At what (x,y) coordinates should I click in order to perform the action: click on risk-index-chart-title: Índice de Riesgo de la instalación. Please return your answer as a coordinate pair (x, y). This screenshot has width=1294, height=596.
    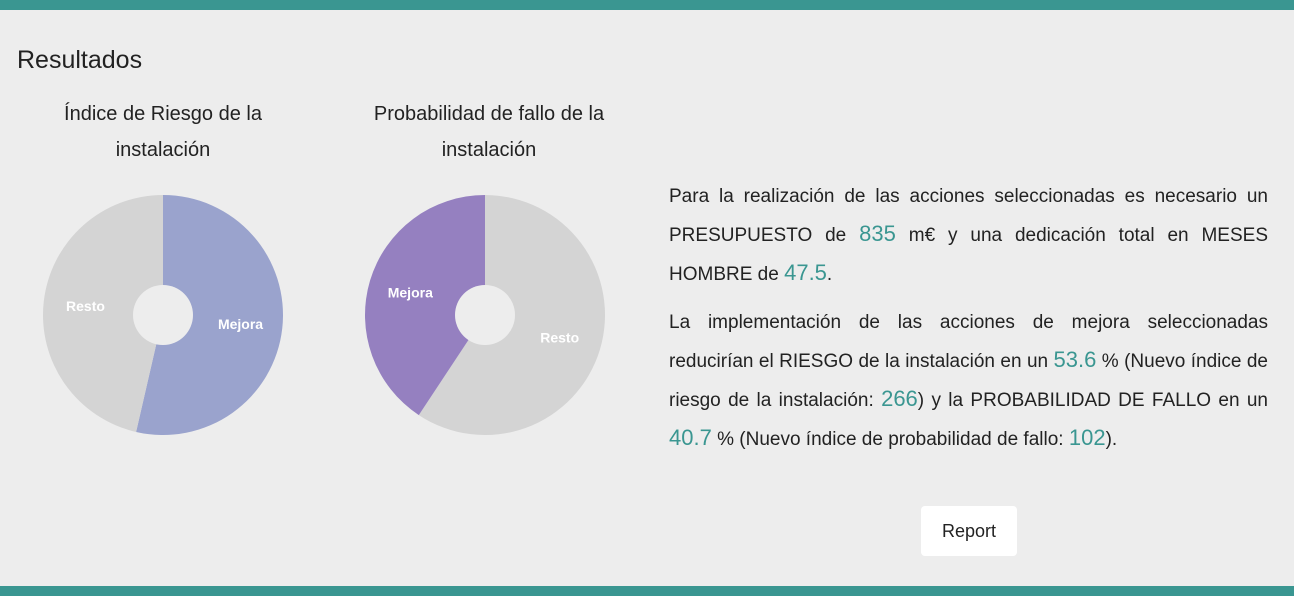
    Looking at the image, I should click on (163, 132).